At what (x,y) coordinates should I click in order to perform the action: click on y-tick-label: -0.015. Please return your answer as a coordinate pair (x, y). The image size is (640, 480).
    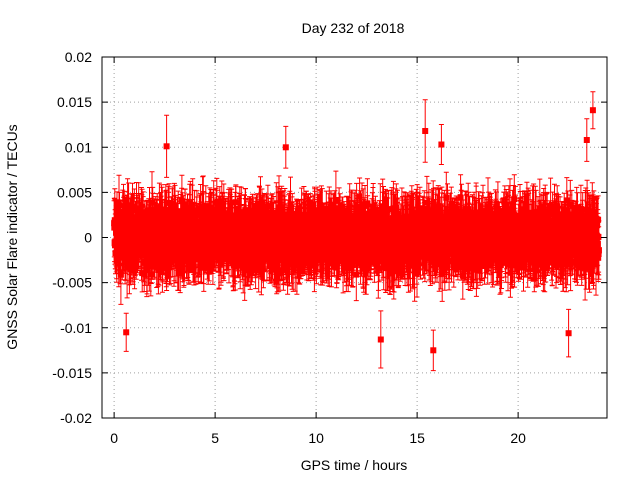
    Looking at the image, I should click on (72, 373).